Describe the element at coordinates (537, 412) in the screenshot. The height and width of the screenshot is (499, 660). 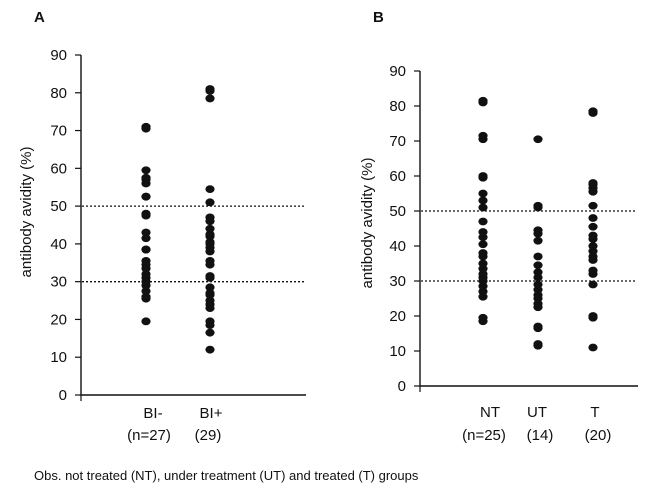
I see `panel-b-category-label: UT` at that location.